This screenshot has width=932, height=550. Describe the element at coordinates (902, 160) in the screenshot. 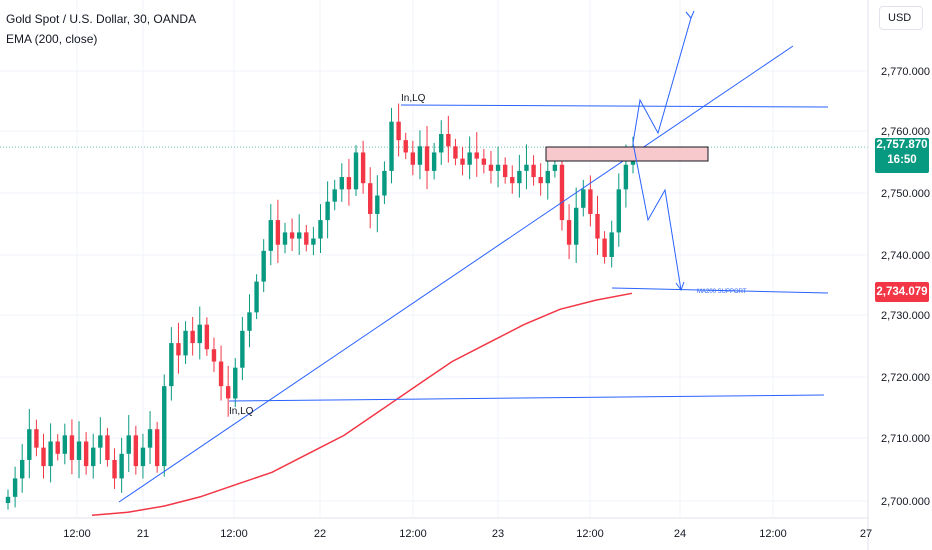

I see `bar-countdown: 16:50` at that location.